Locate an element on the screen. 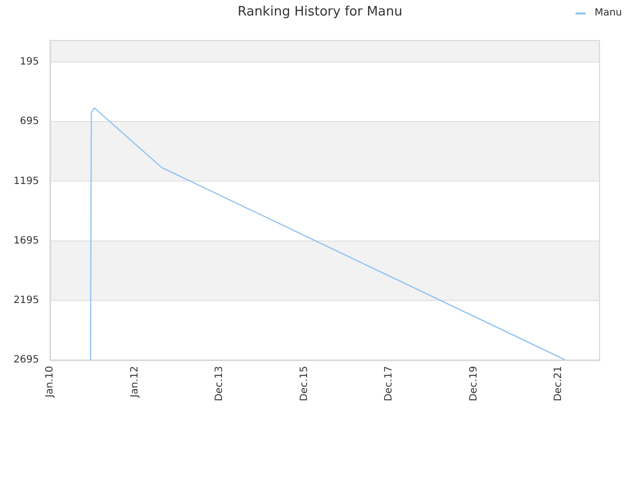 This screenshot has height=480, width=640. y-tick-label: 2695 is located at coordinates (26, 360).